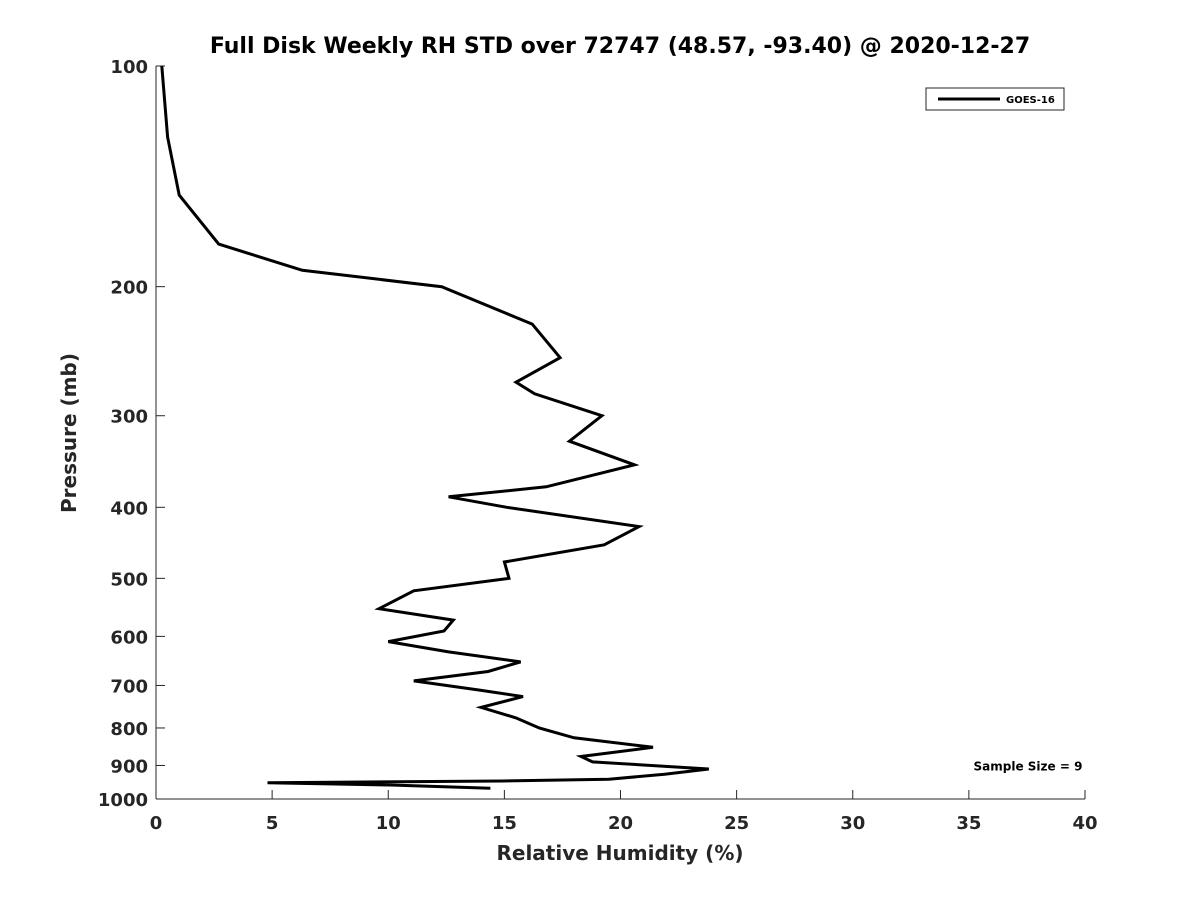  Describe the element at coordinates (1030, 100) in the screenshot. I see `legend-label: GOES-16` at that location.